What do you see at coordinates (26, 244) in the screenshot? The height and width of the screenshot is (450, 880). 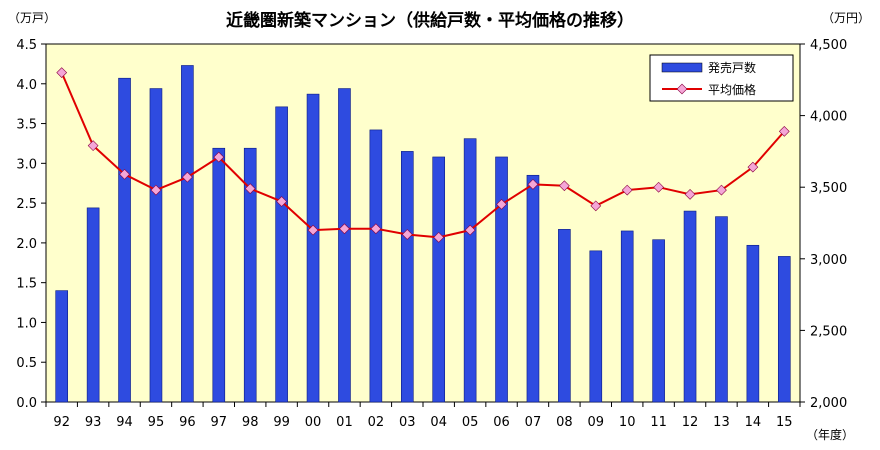 I see `left-tick-label: 2.0` at bounding box center [26, 244].